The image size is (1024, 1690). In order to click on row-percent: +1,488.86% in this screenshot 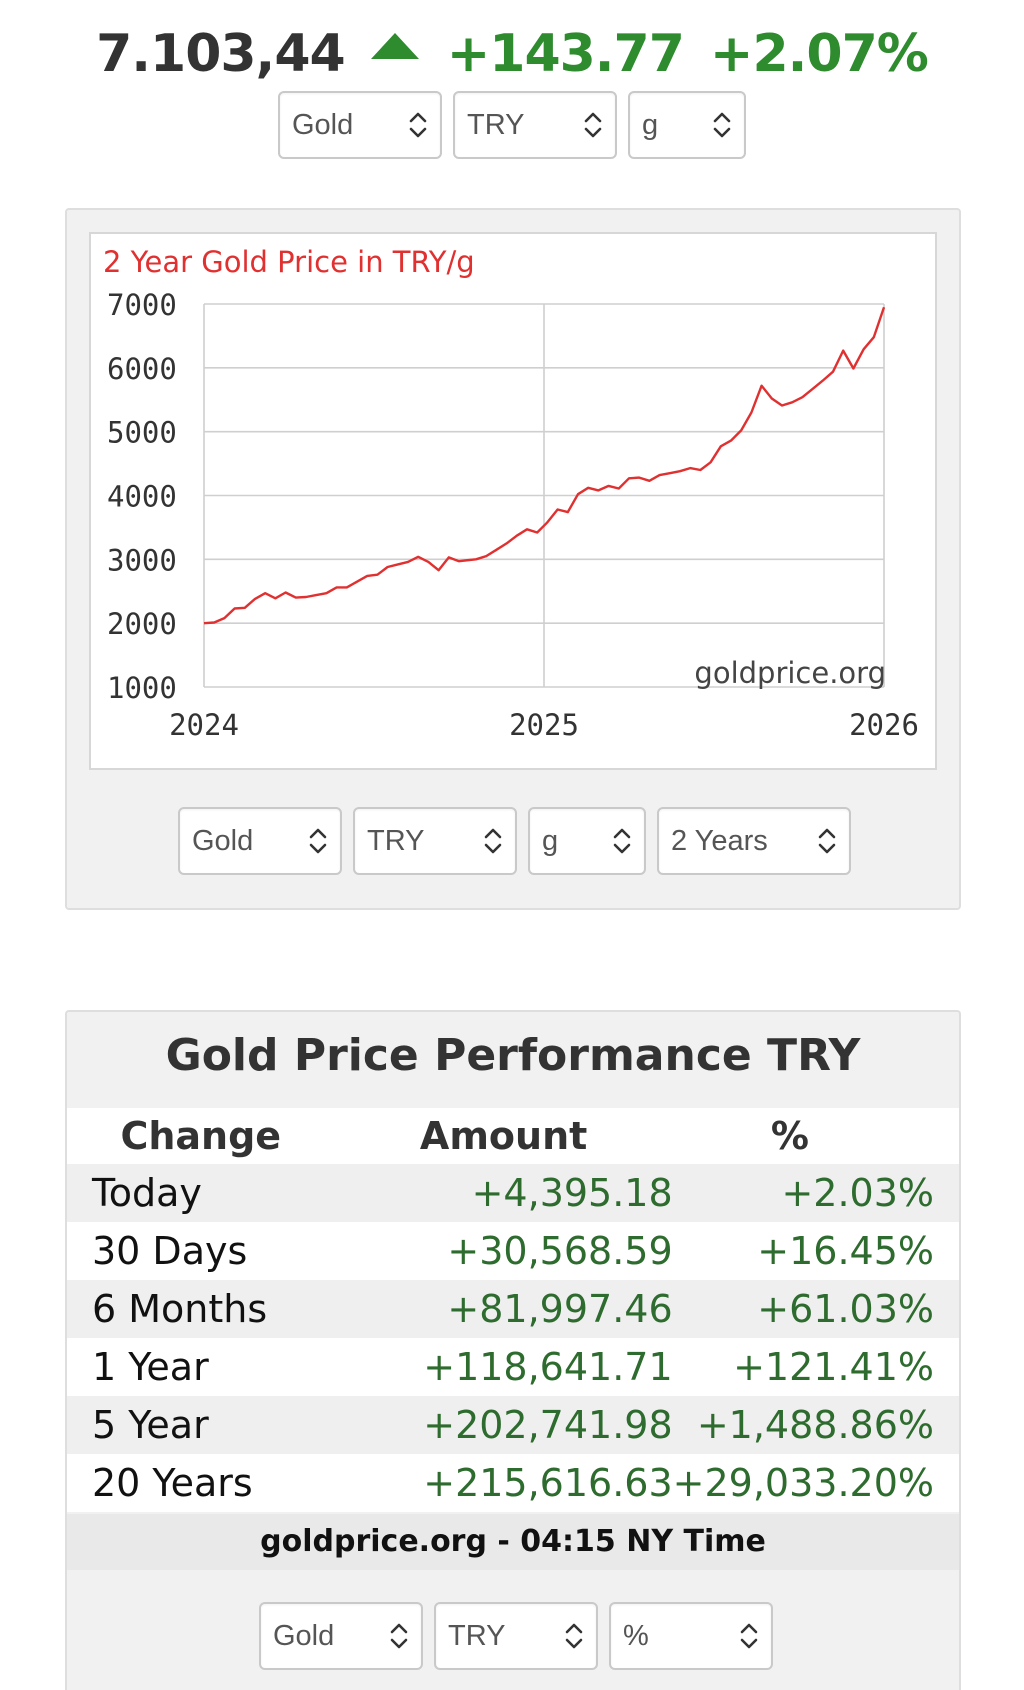, I will do `click(815, 1425)`.